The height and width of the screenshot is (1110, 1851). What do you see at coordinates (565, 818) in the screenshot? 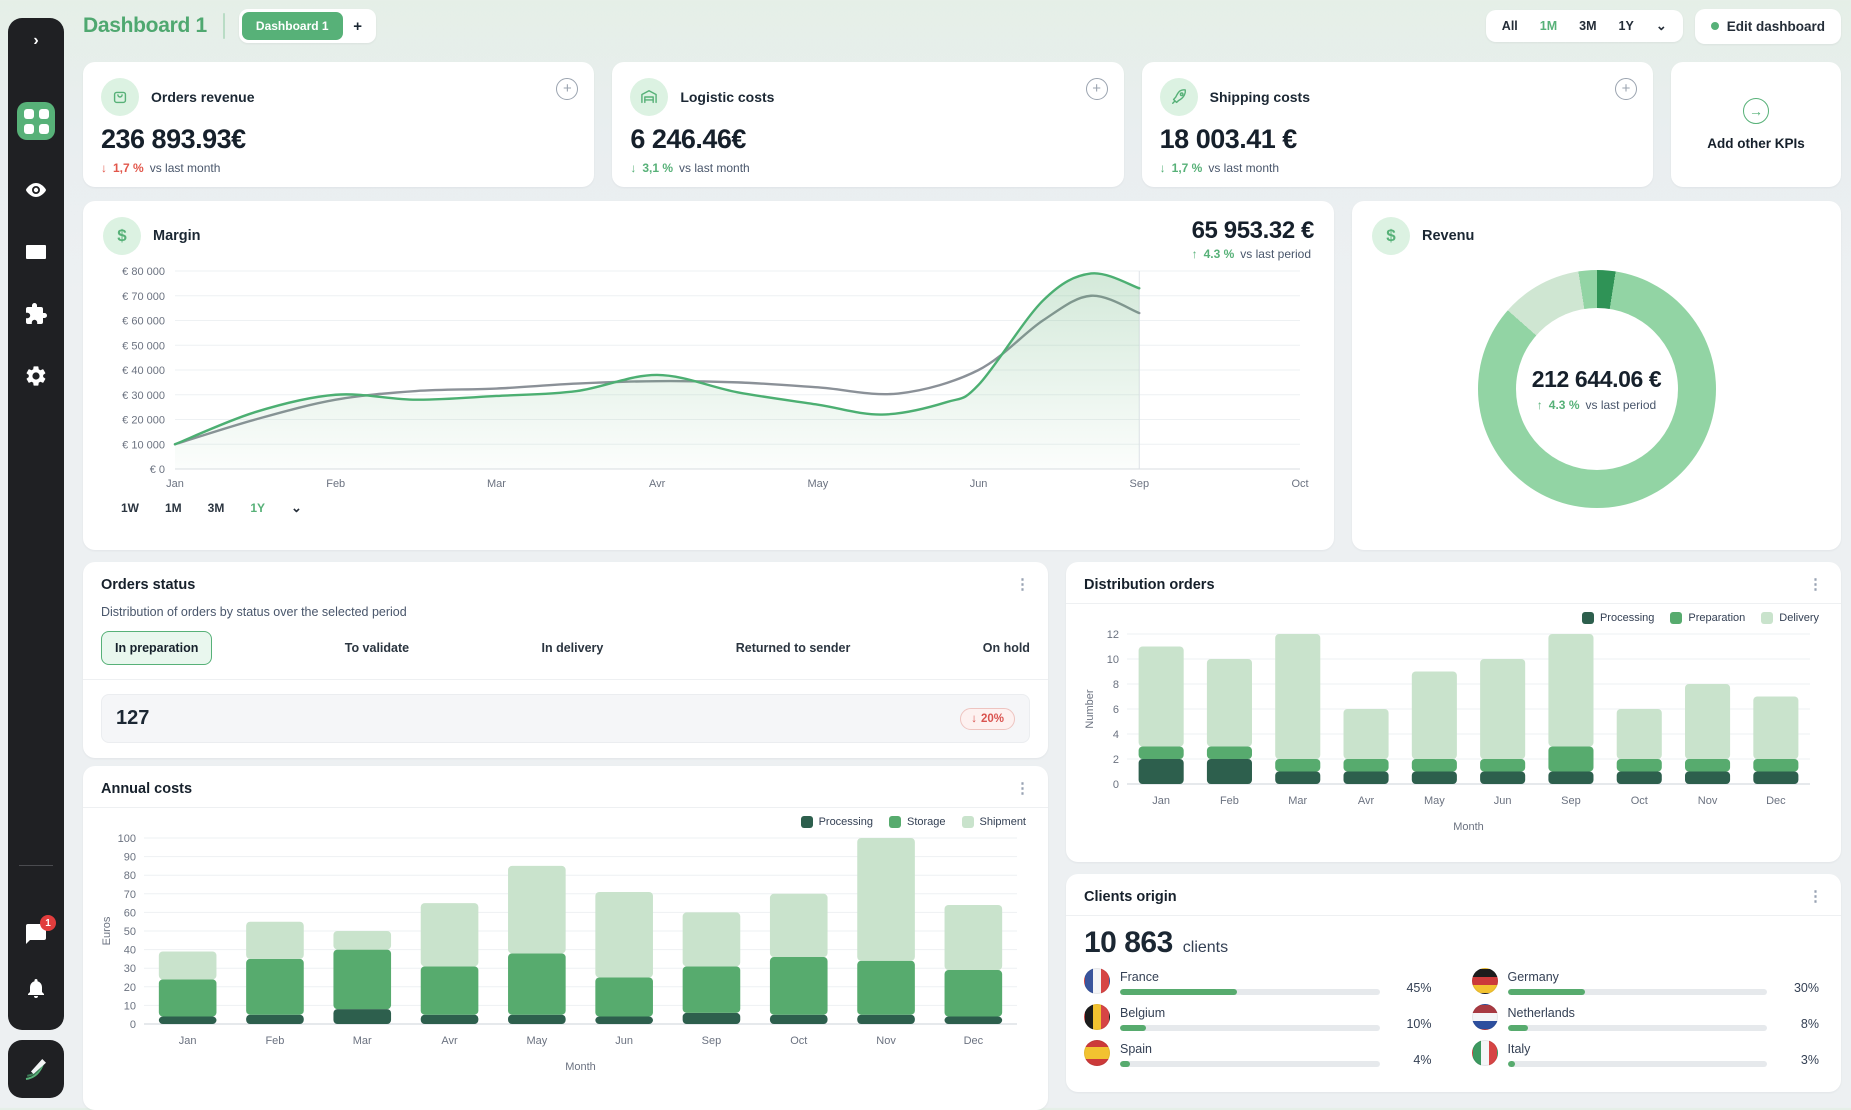
I see `annual-costs-legend: Processing Storage Shipment` at bounding box center [565, 818].